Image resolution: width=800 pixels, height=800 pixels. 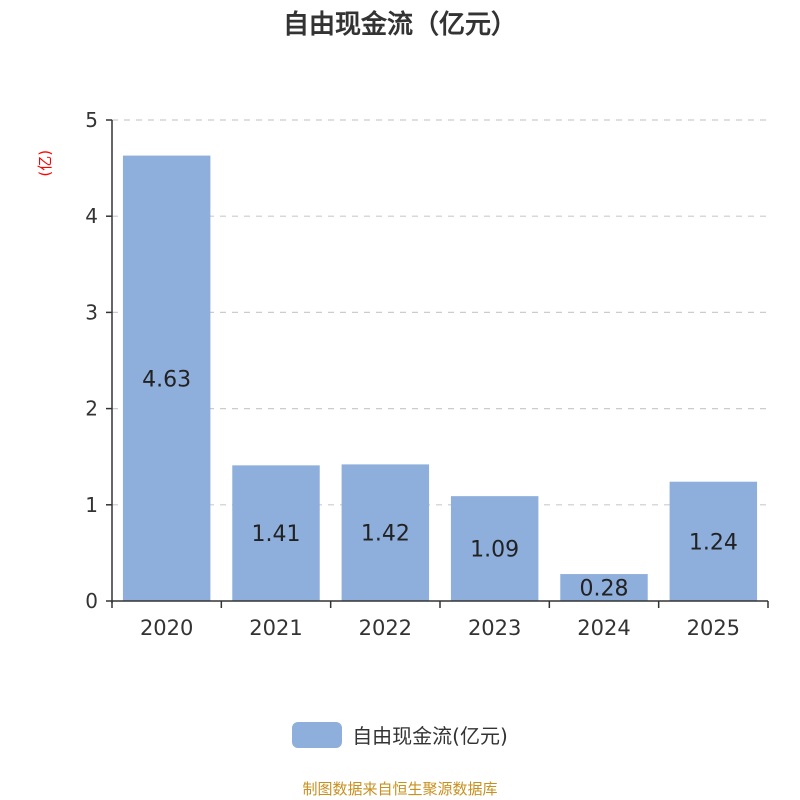 What do you see at coordinates (166, 628) in the screenshot?
I see `x-tick-label: 2020` at bounding box center [166, 628].